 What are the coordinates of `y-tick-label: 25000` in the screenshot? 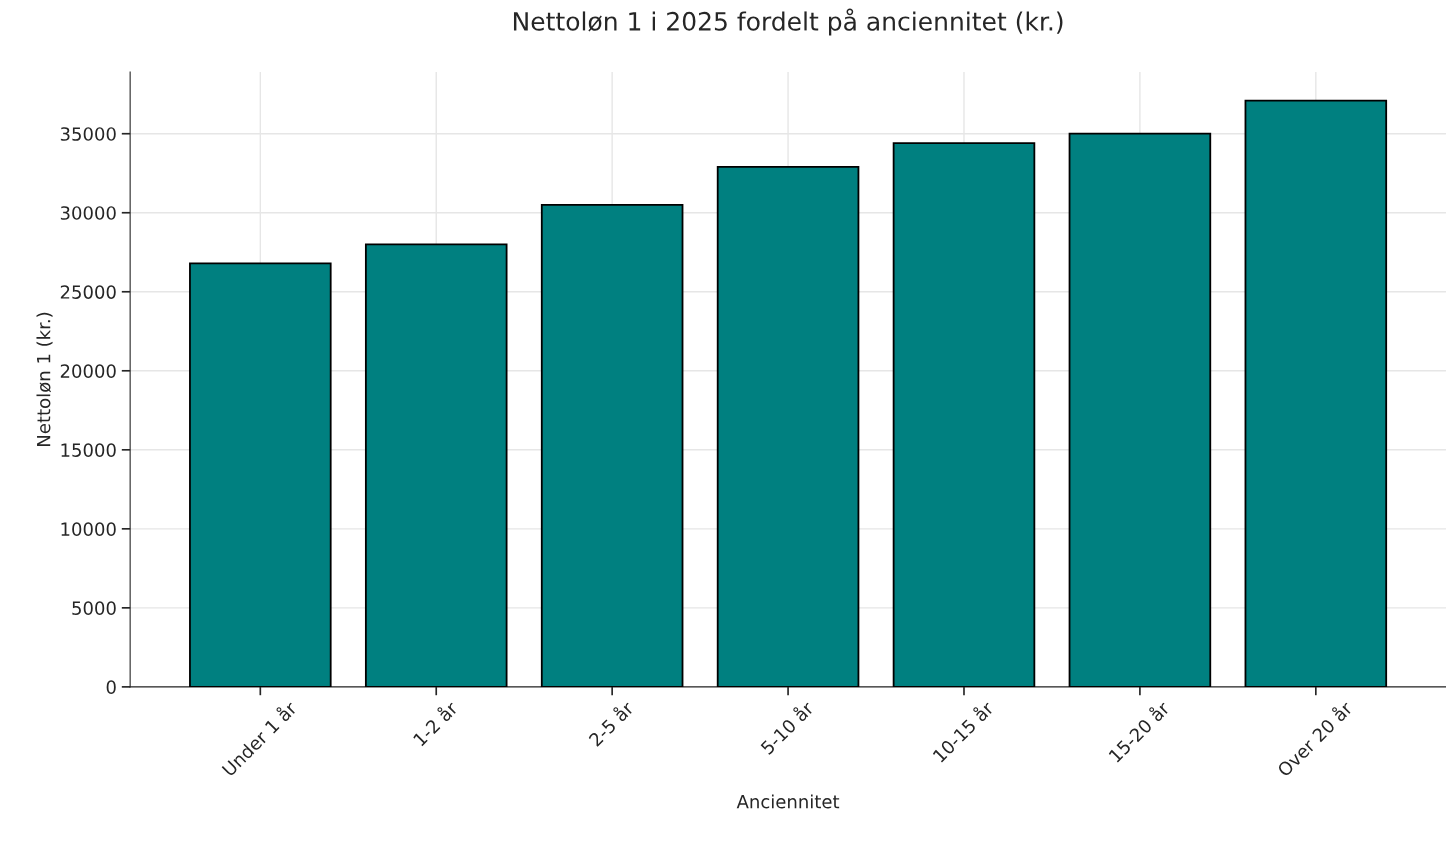 It's located at (88, 292).